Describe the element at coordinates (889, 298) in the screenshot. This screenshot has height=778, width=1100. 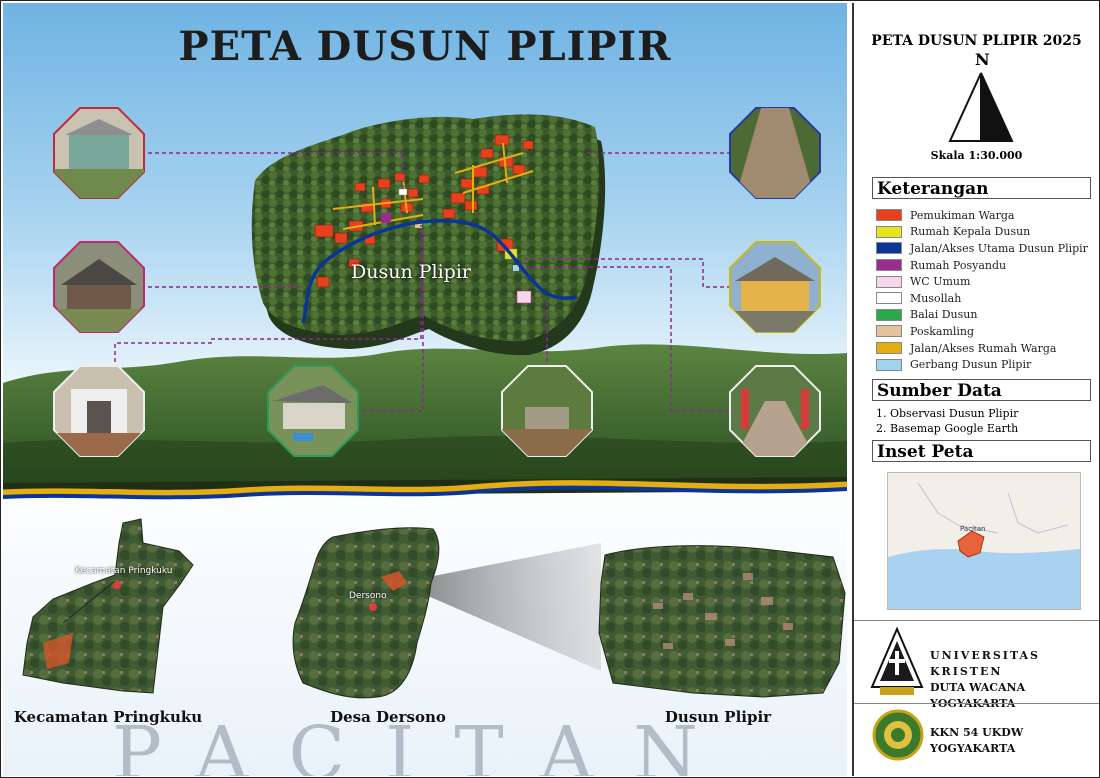
I see `legend-swatch-musollah` at that location.